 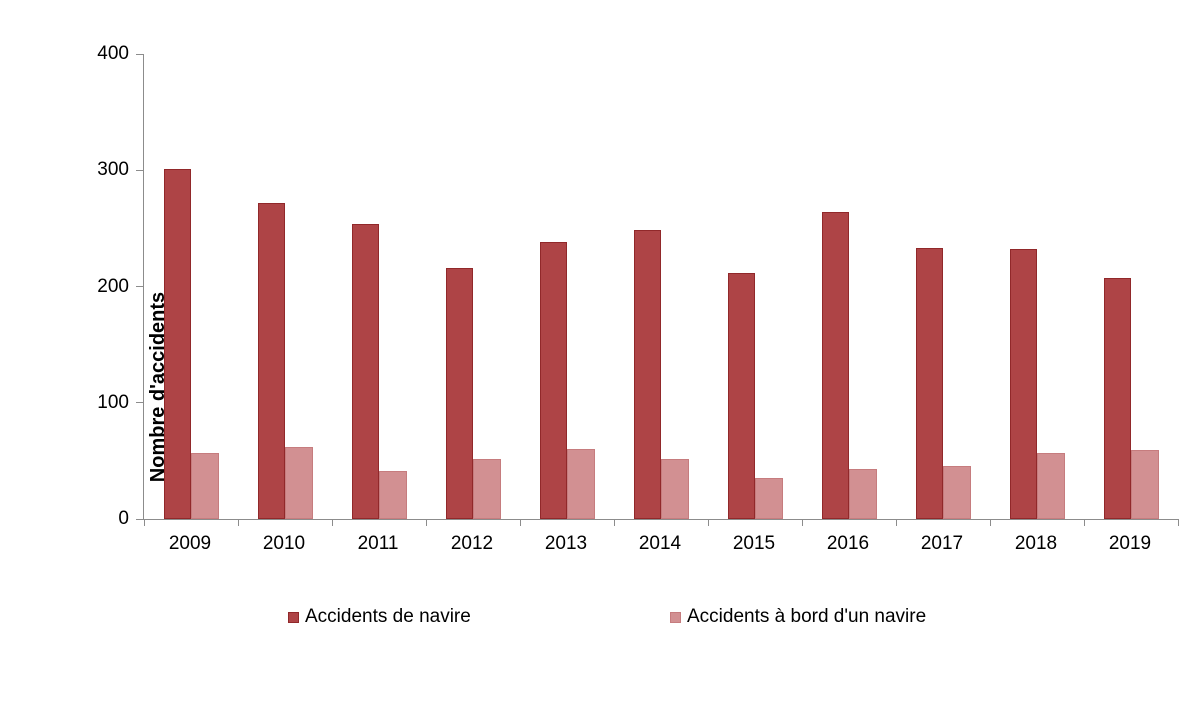 I want to click on bar-2016-series1, so click(x=863, y=494).